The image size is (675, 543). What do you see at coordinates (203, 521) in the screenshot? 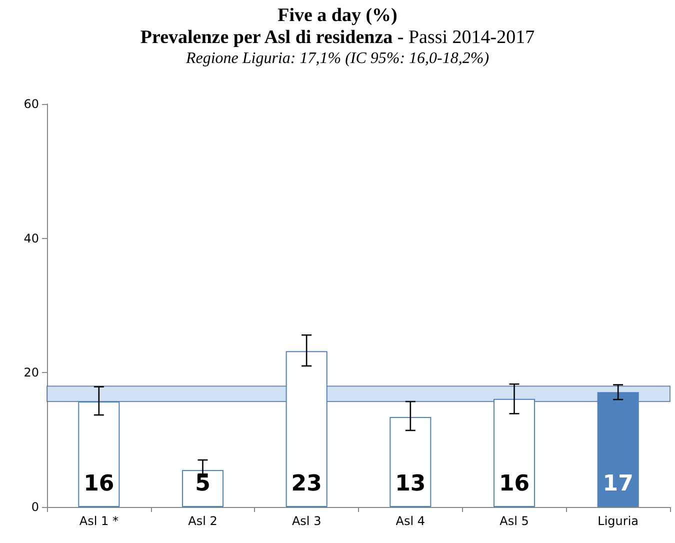
I see `x-tick-label: Asl 2` at bounding box center [203, 521].